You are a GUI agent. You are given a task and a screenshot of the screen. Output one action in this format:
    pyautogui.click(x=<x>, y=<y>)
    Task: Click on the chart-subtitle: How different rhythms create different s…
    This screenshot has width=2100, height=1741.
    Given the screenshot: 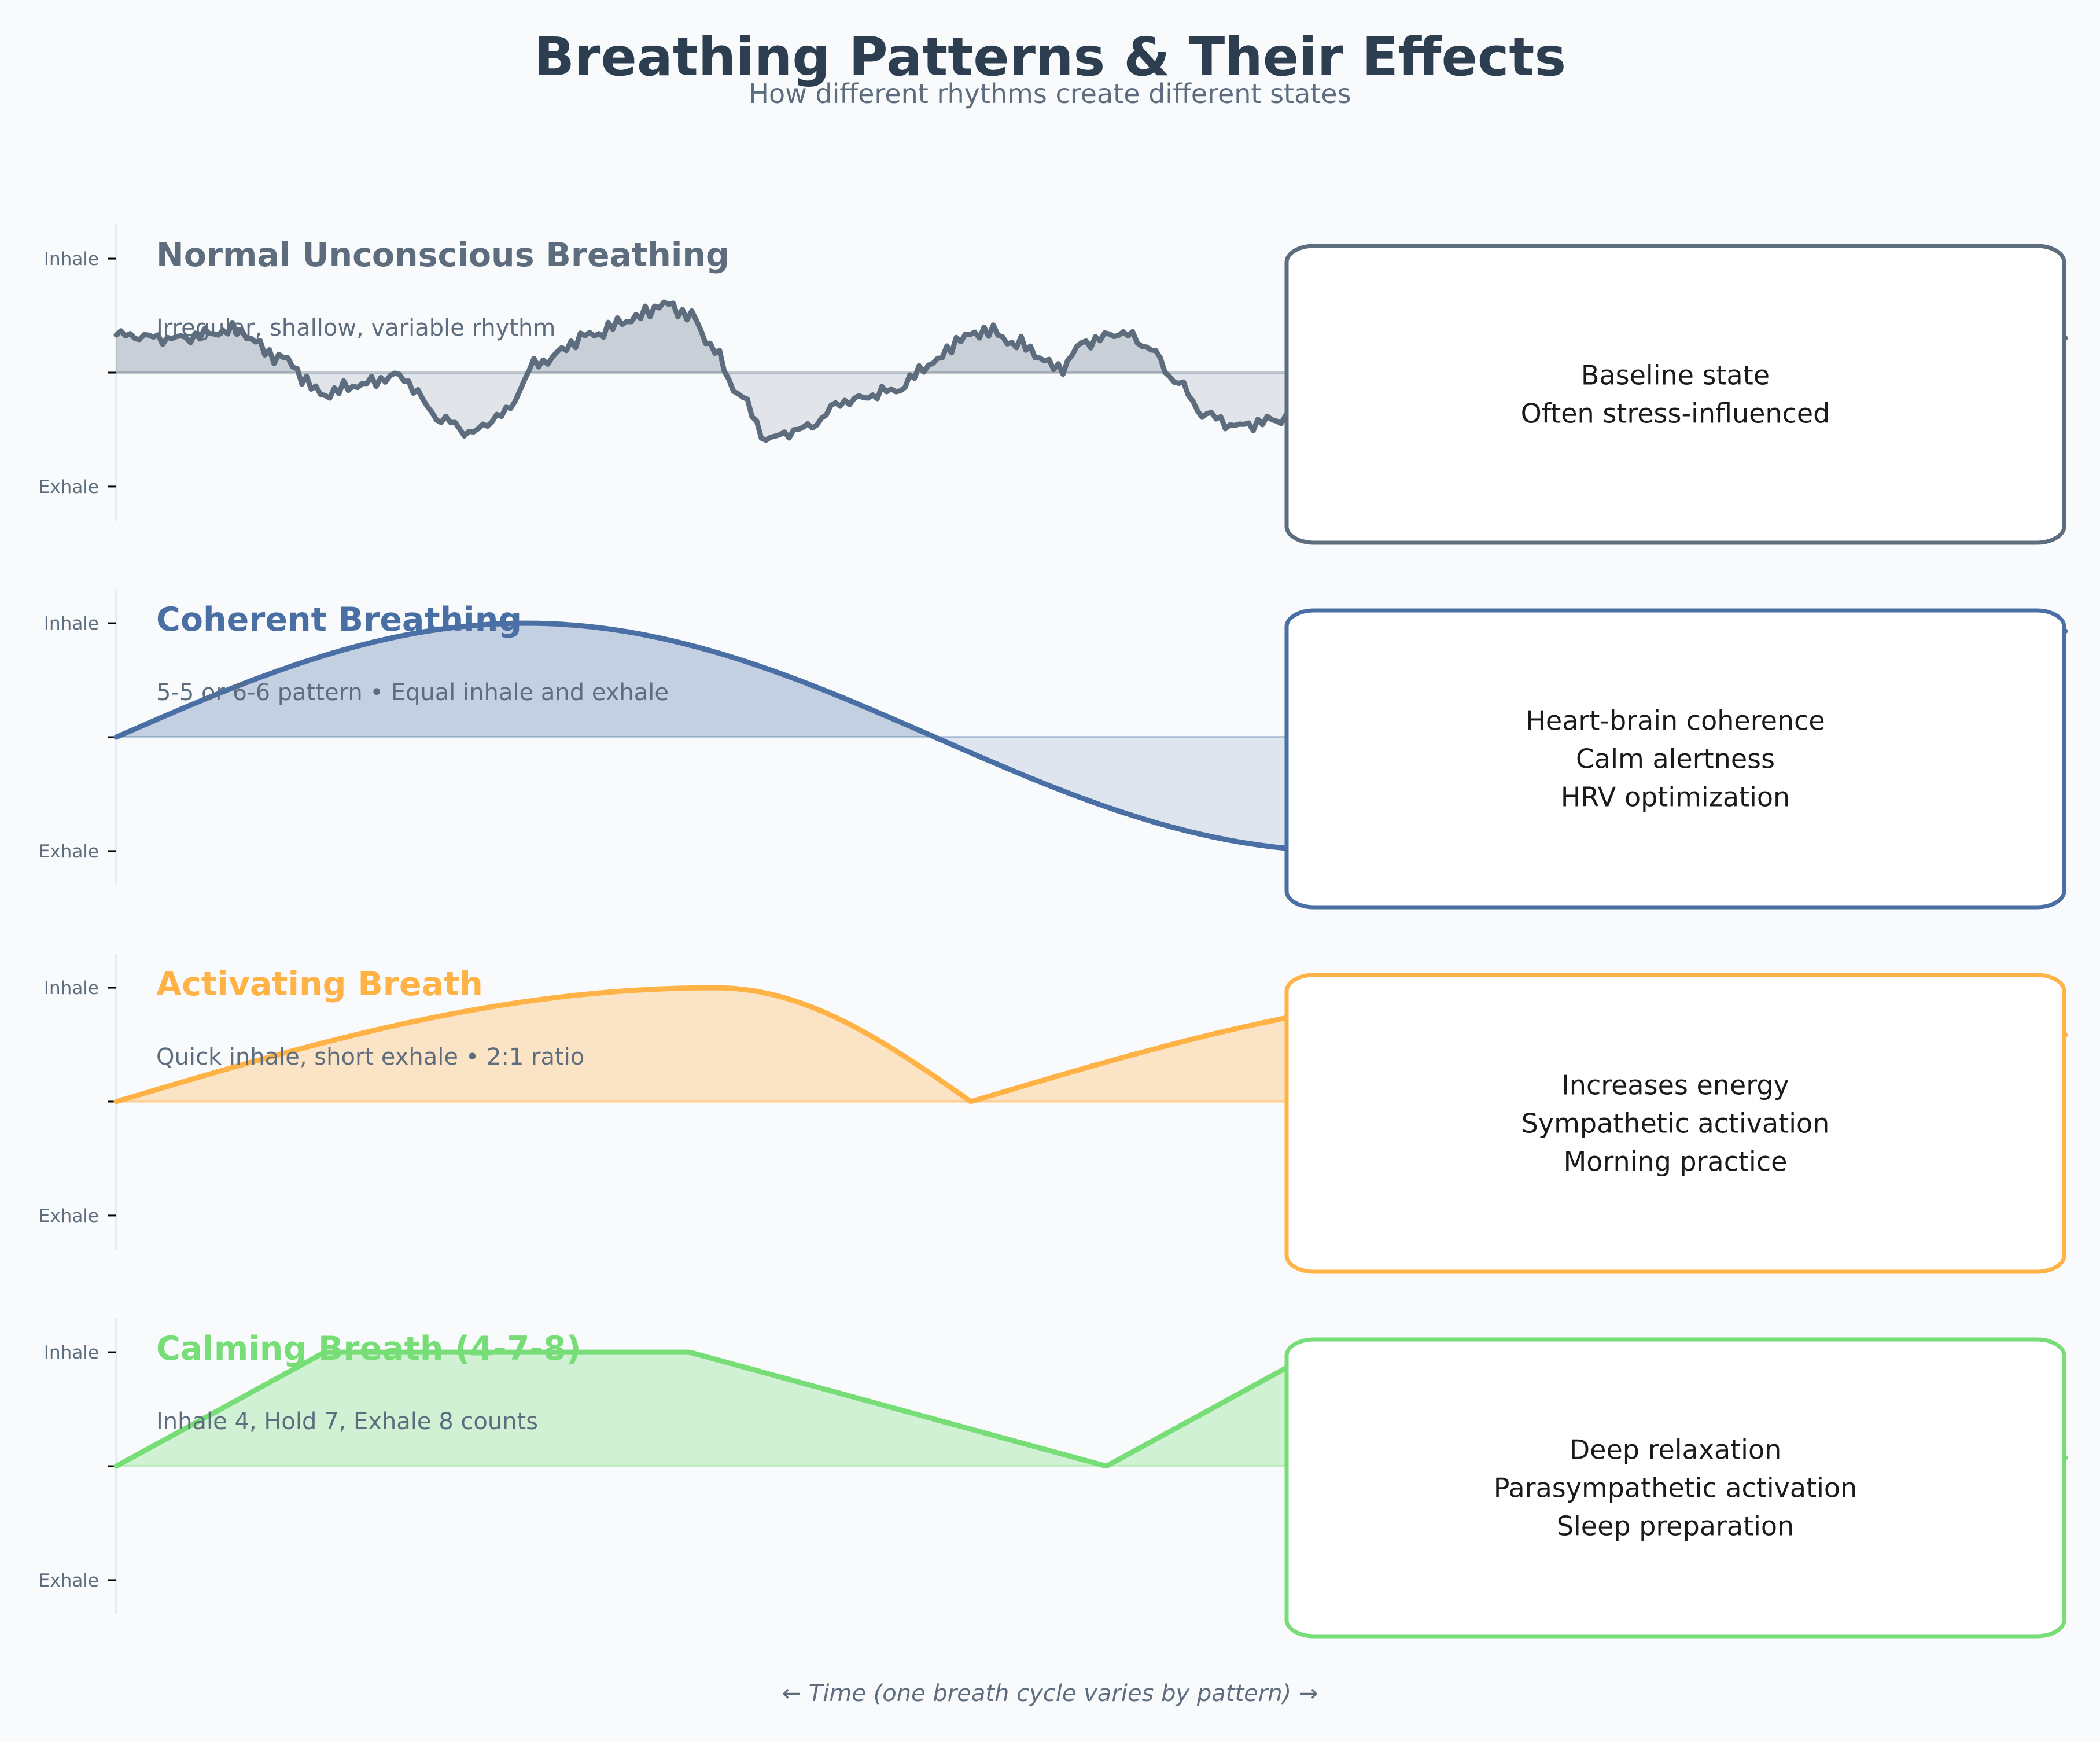 What is the action you would take?
    pyautogui.click(x=1050, y=93)
    